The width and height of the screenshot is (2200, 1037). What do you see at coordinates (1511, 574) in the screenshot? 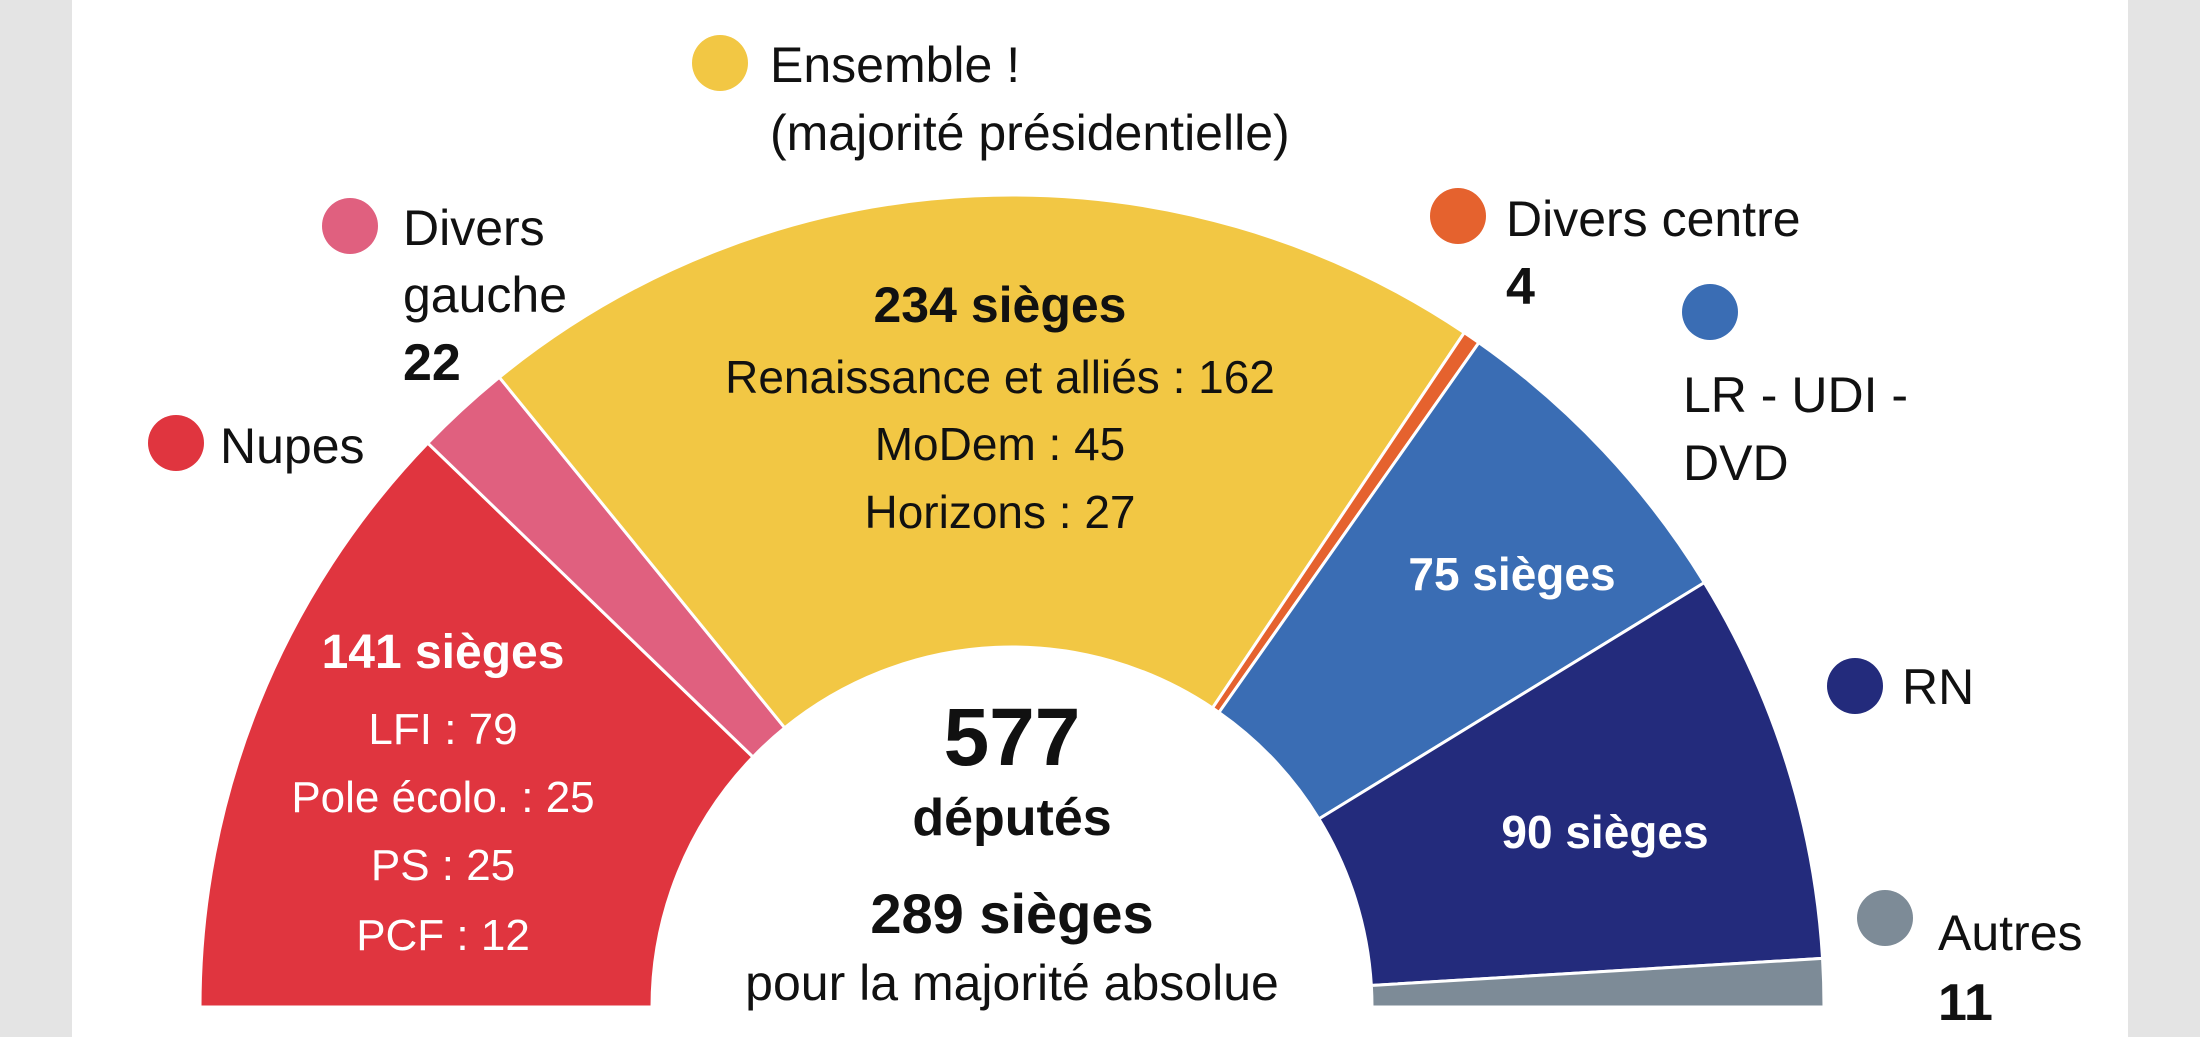
I see `lr-seats-label: 75 sièges` at bounding box center [1511, 574].